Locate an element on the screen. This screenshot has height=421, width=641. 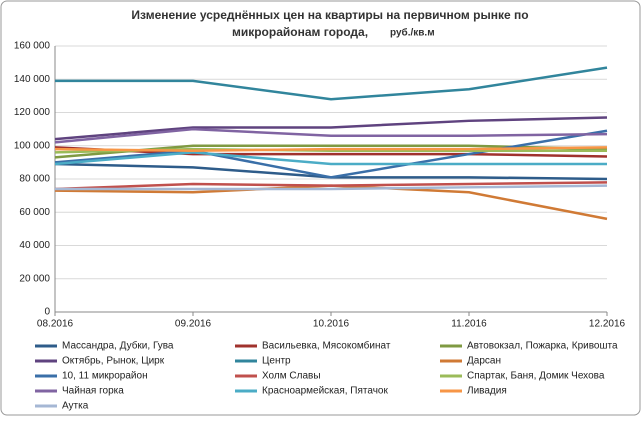
legend-label: Спартак, Баня, Домик Чехова is located at coordinates (536, 376).